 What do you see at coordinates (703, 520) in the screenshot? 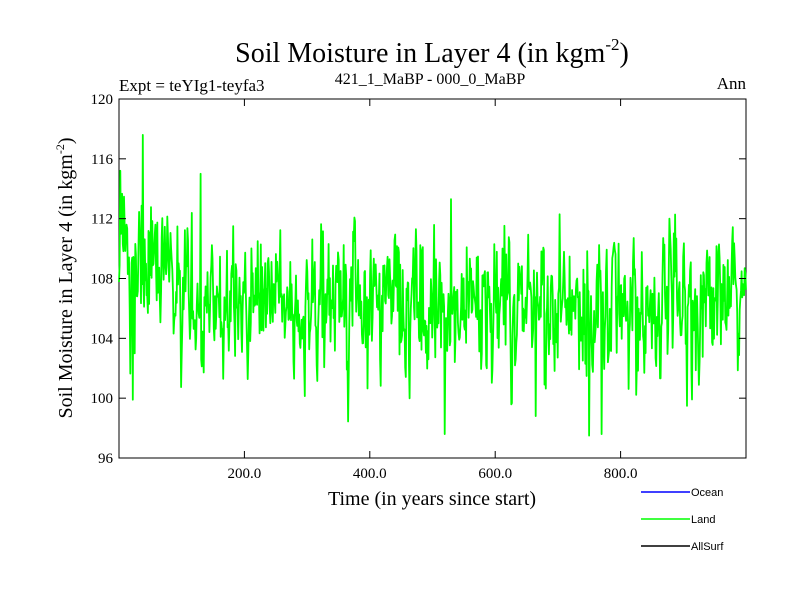
I see `legend-label-land: Land` at bounding box center [703, 520].